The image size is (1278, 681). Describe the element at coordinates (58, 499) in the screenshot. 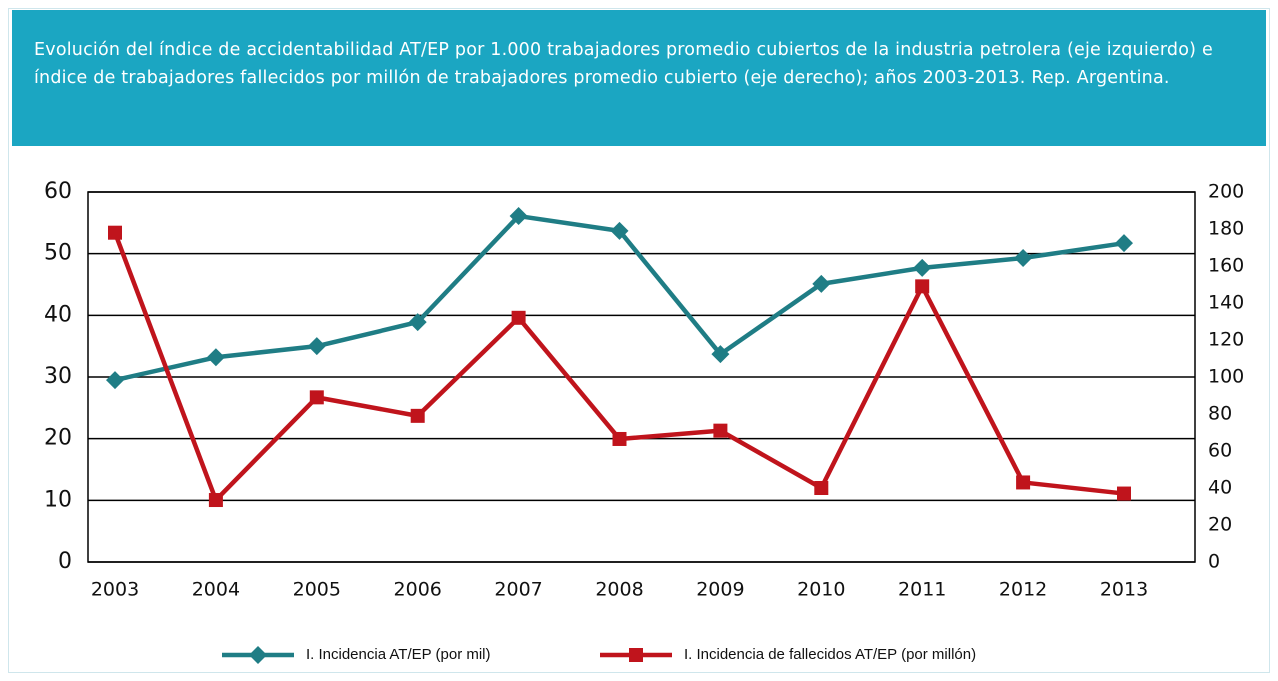

I see `y-tick-label: 10` at that location.